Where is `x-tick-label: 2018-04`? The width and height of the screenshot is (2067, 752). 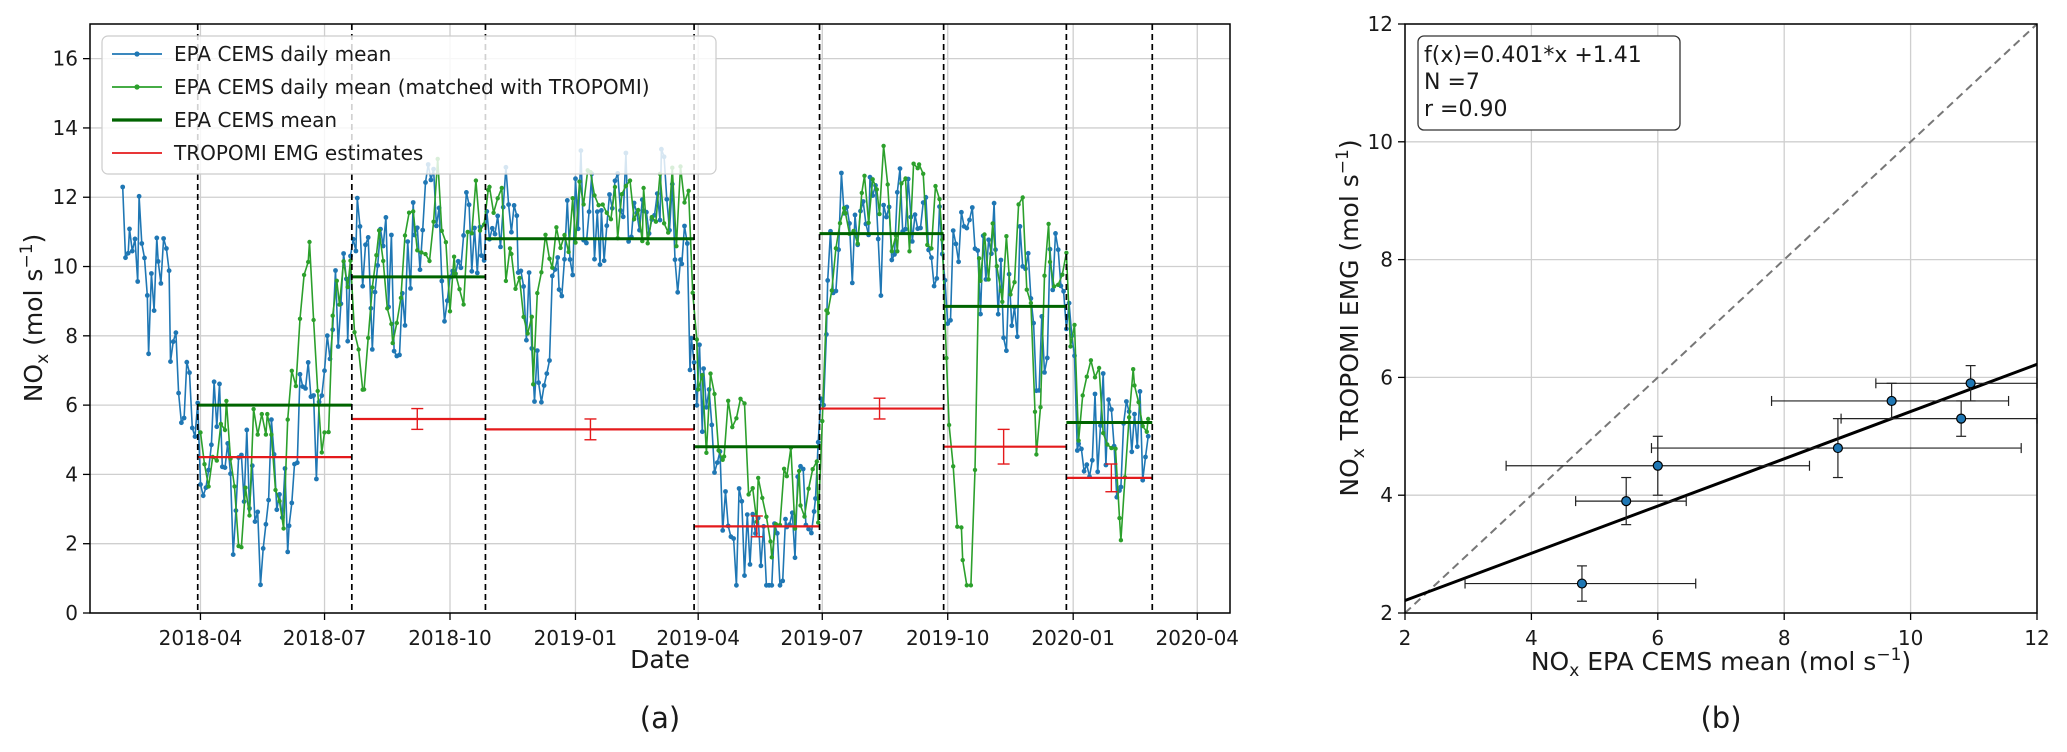
x-tick-label: 2018-04 is located at coordinates (201, 638).